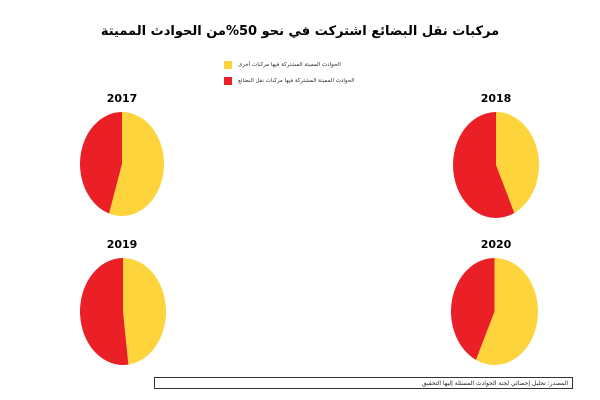 Image resolution: width=600 pixels, height=400 pixels. I want to click on pie-2017-slice-freight-vehicles, so click(100, 163).